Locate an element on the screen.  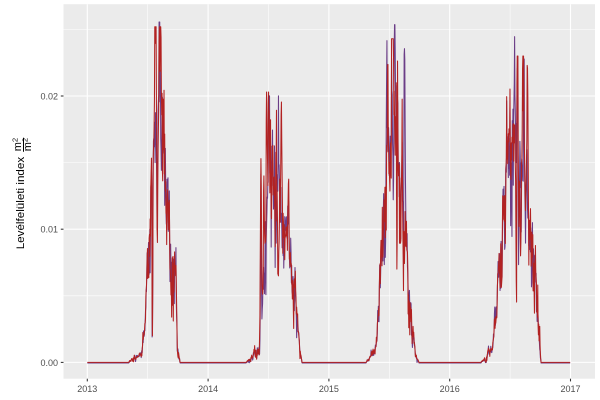
svg-text: 0.02 is located at coordinates (49, 96).